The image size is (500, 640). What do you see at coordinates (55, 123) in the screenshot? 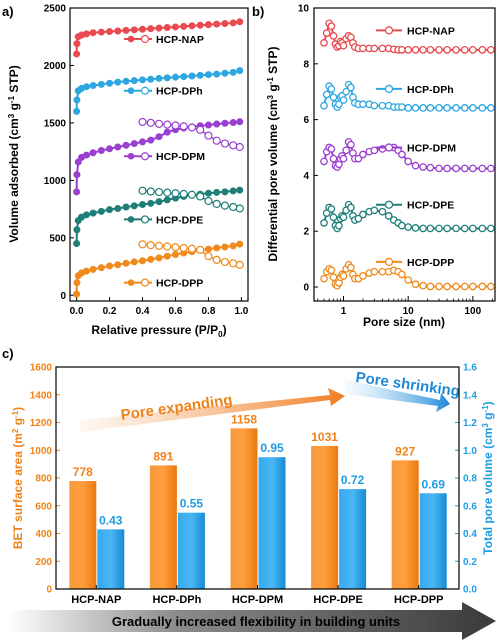
I see `panel-a-ytick-label: 1500` at bounding box center [55, 123].